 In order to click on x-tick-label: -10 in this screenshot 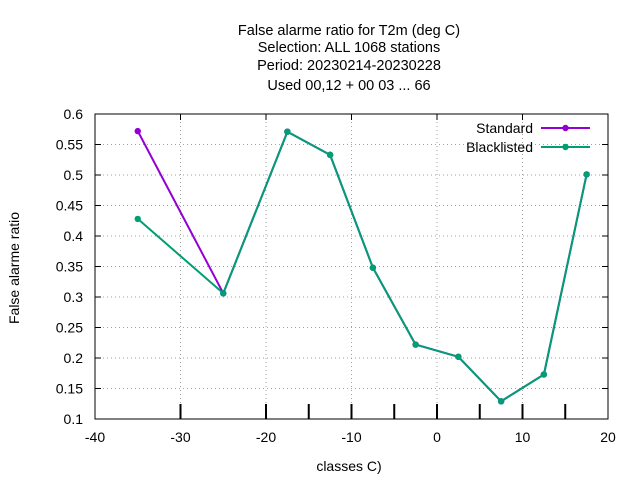, I will do `click(351, 437)`.